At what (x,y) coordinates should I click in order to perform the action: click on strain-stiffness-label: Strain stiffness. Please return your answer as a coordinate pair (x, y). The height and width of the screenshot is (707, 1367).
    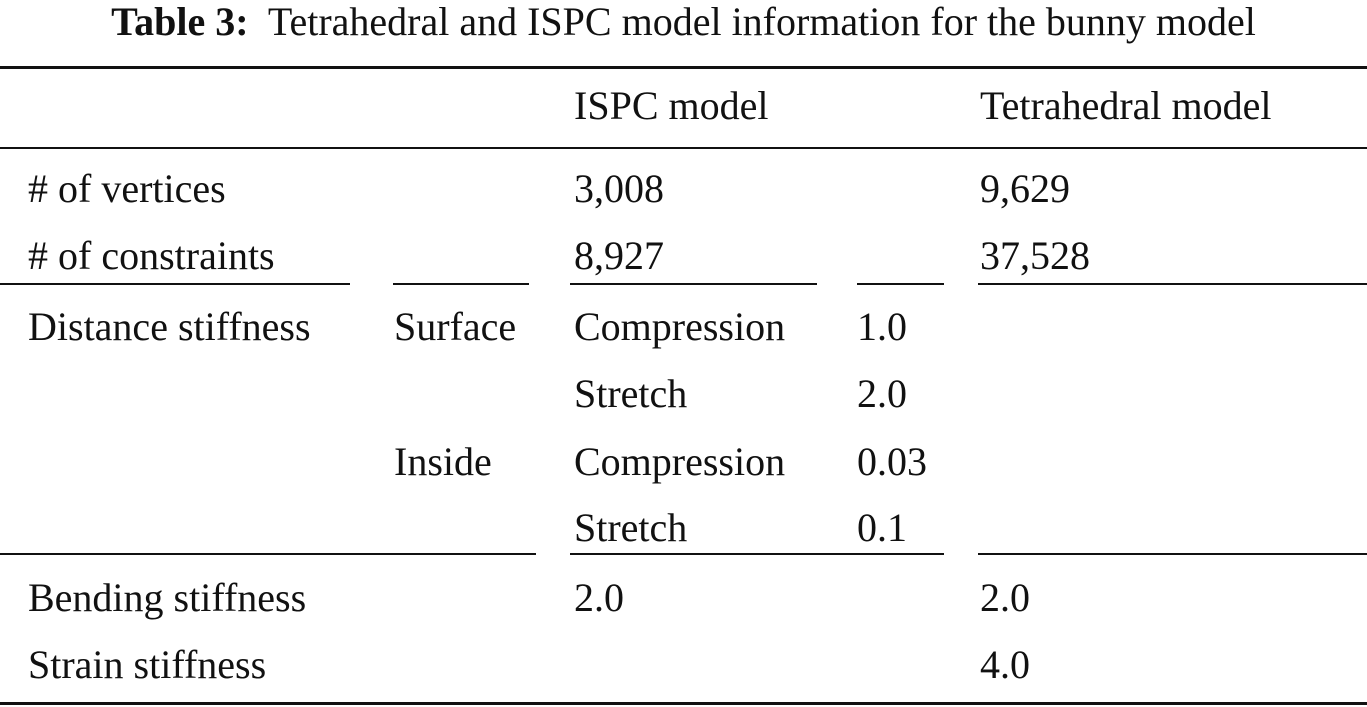
    Looking at the image, I should click on (147, 664).